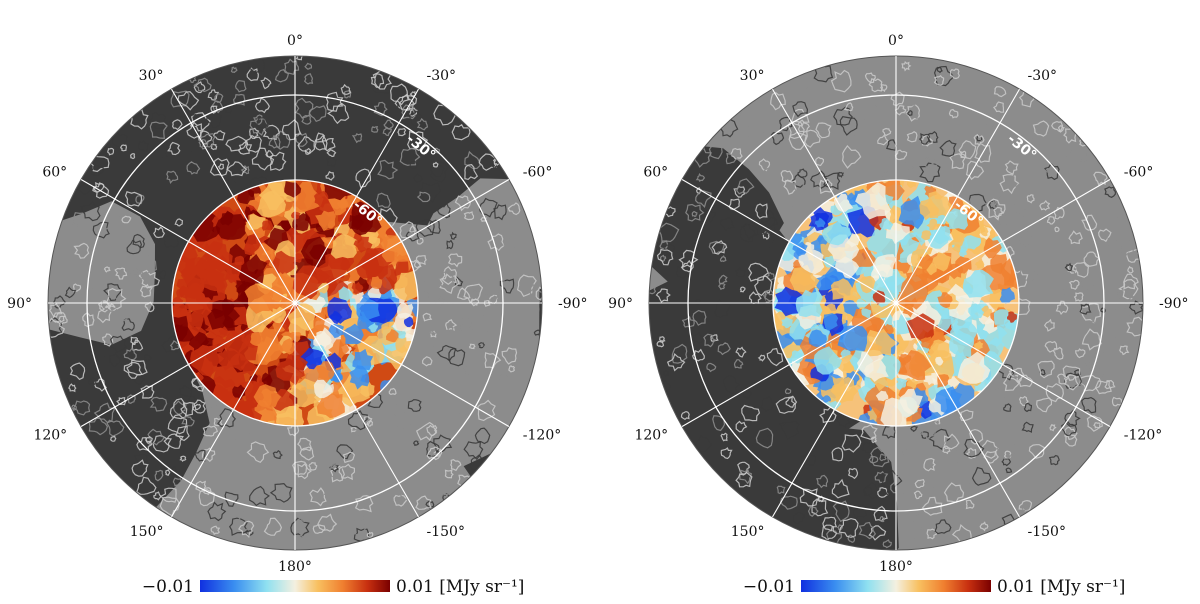 This screenshot has height=604, width=1200. What do you see at coordinates (101, 273) in the screenshot?
I see `sky-region` at bounding box center [101, 273].